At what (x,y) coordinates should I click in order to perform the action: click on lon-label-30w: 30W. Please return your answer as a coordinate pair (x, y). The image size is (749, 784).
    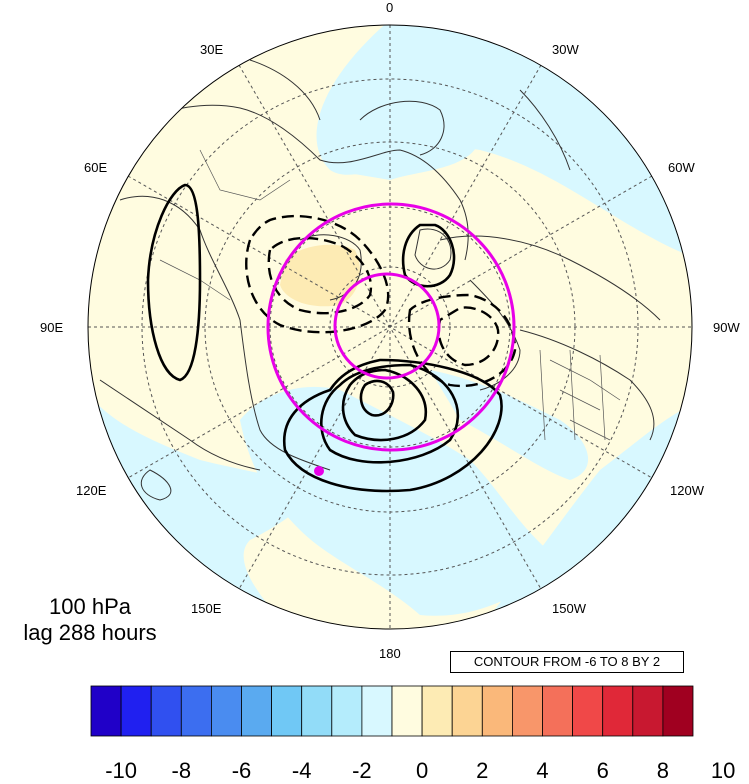
    Looking at the image, I should click on (565, 49).